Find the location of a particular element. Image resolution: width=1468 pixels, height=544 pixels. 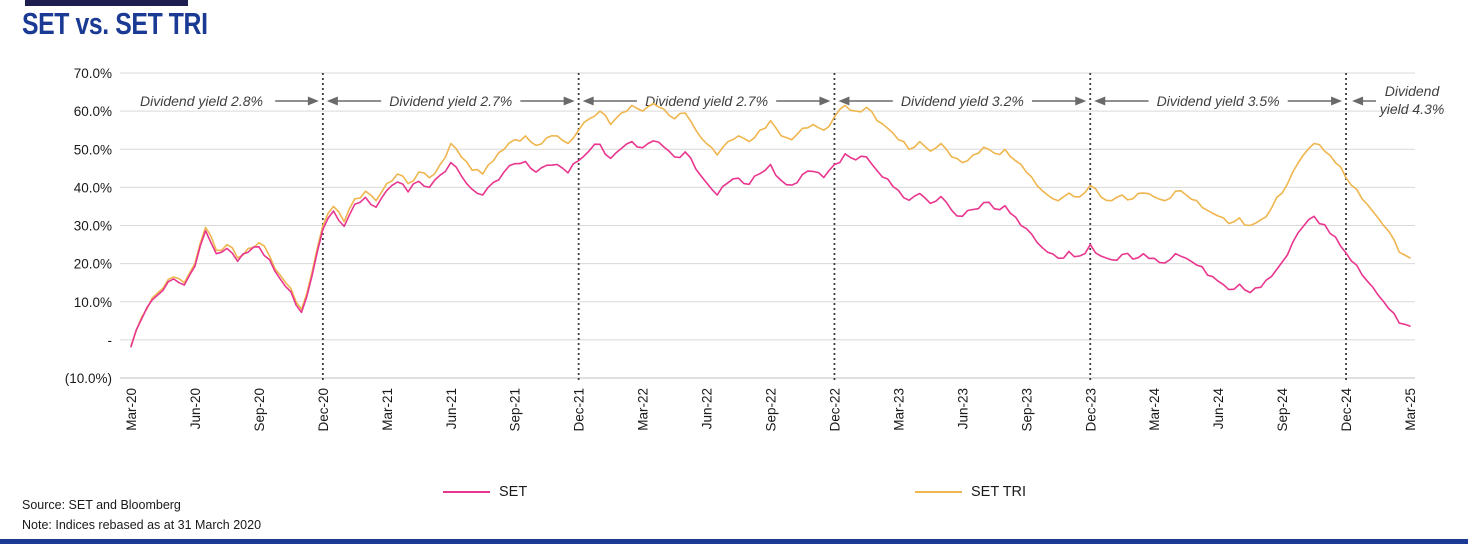

annotation-label: yield 4.3% is located at coordinates (1412, 109).